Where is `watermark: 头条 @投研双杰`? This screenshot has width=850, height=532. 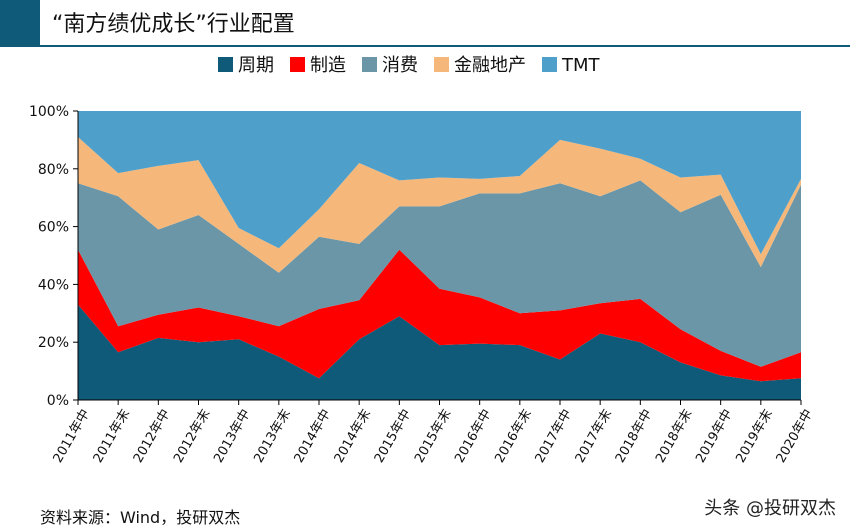 watermark: 头条 @投研双杰 is located at coordinates (770, 508).